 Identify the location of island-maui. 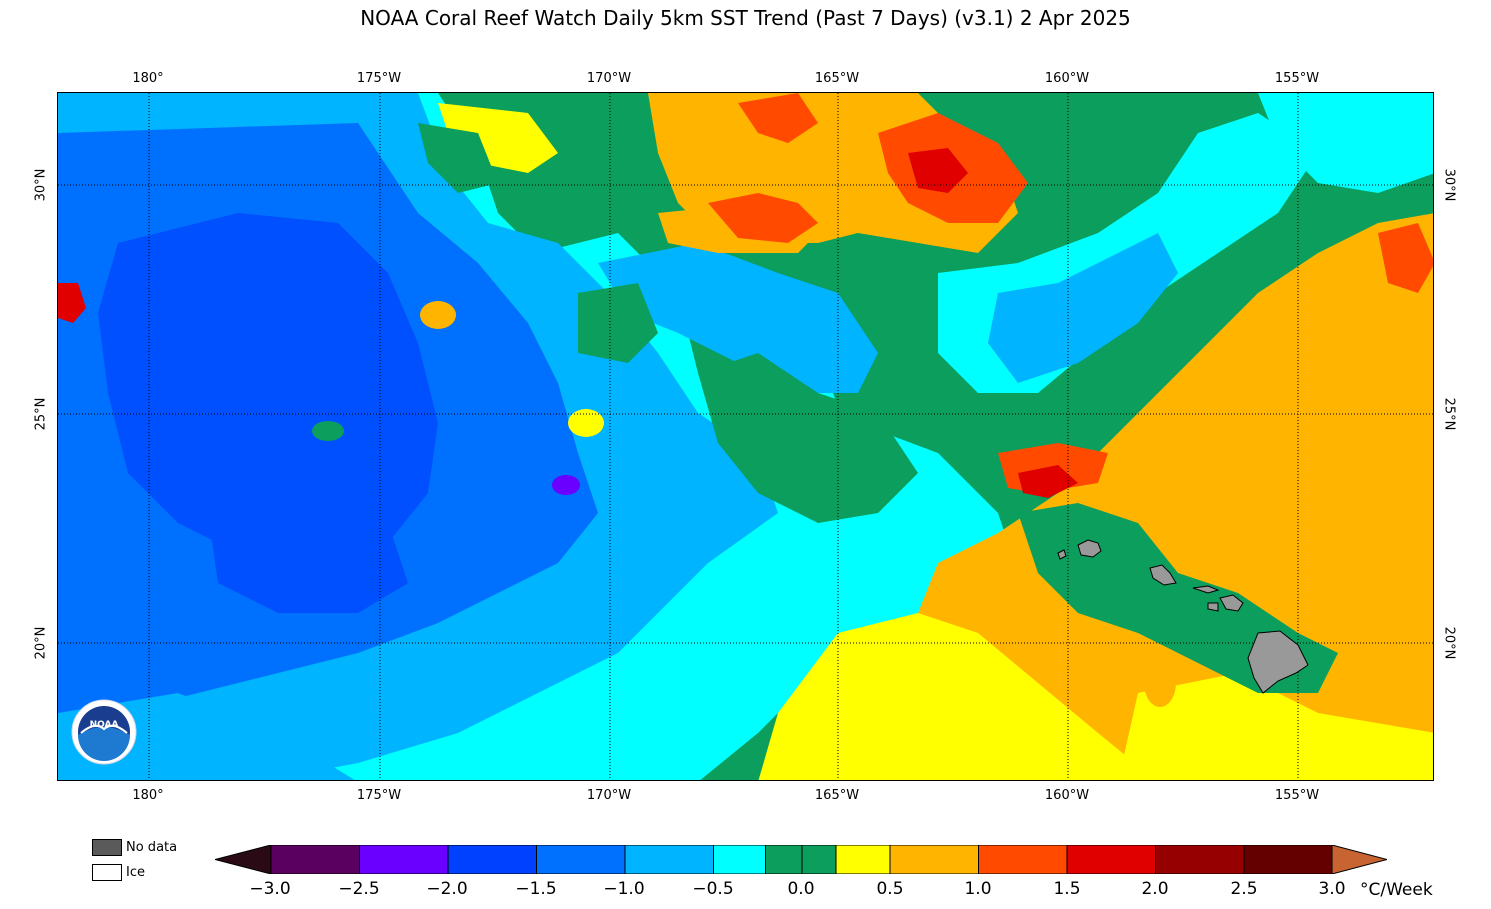
(1231, 603).